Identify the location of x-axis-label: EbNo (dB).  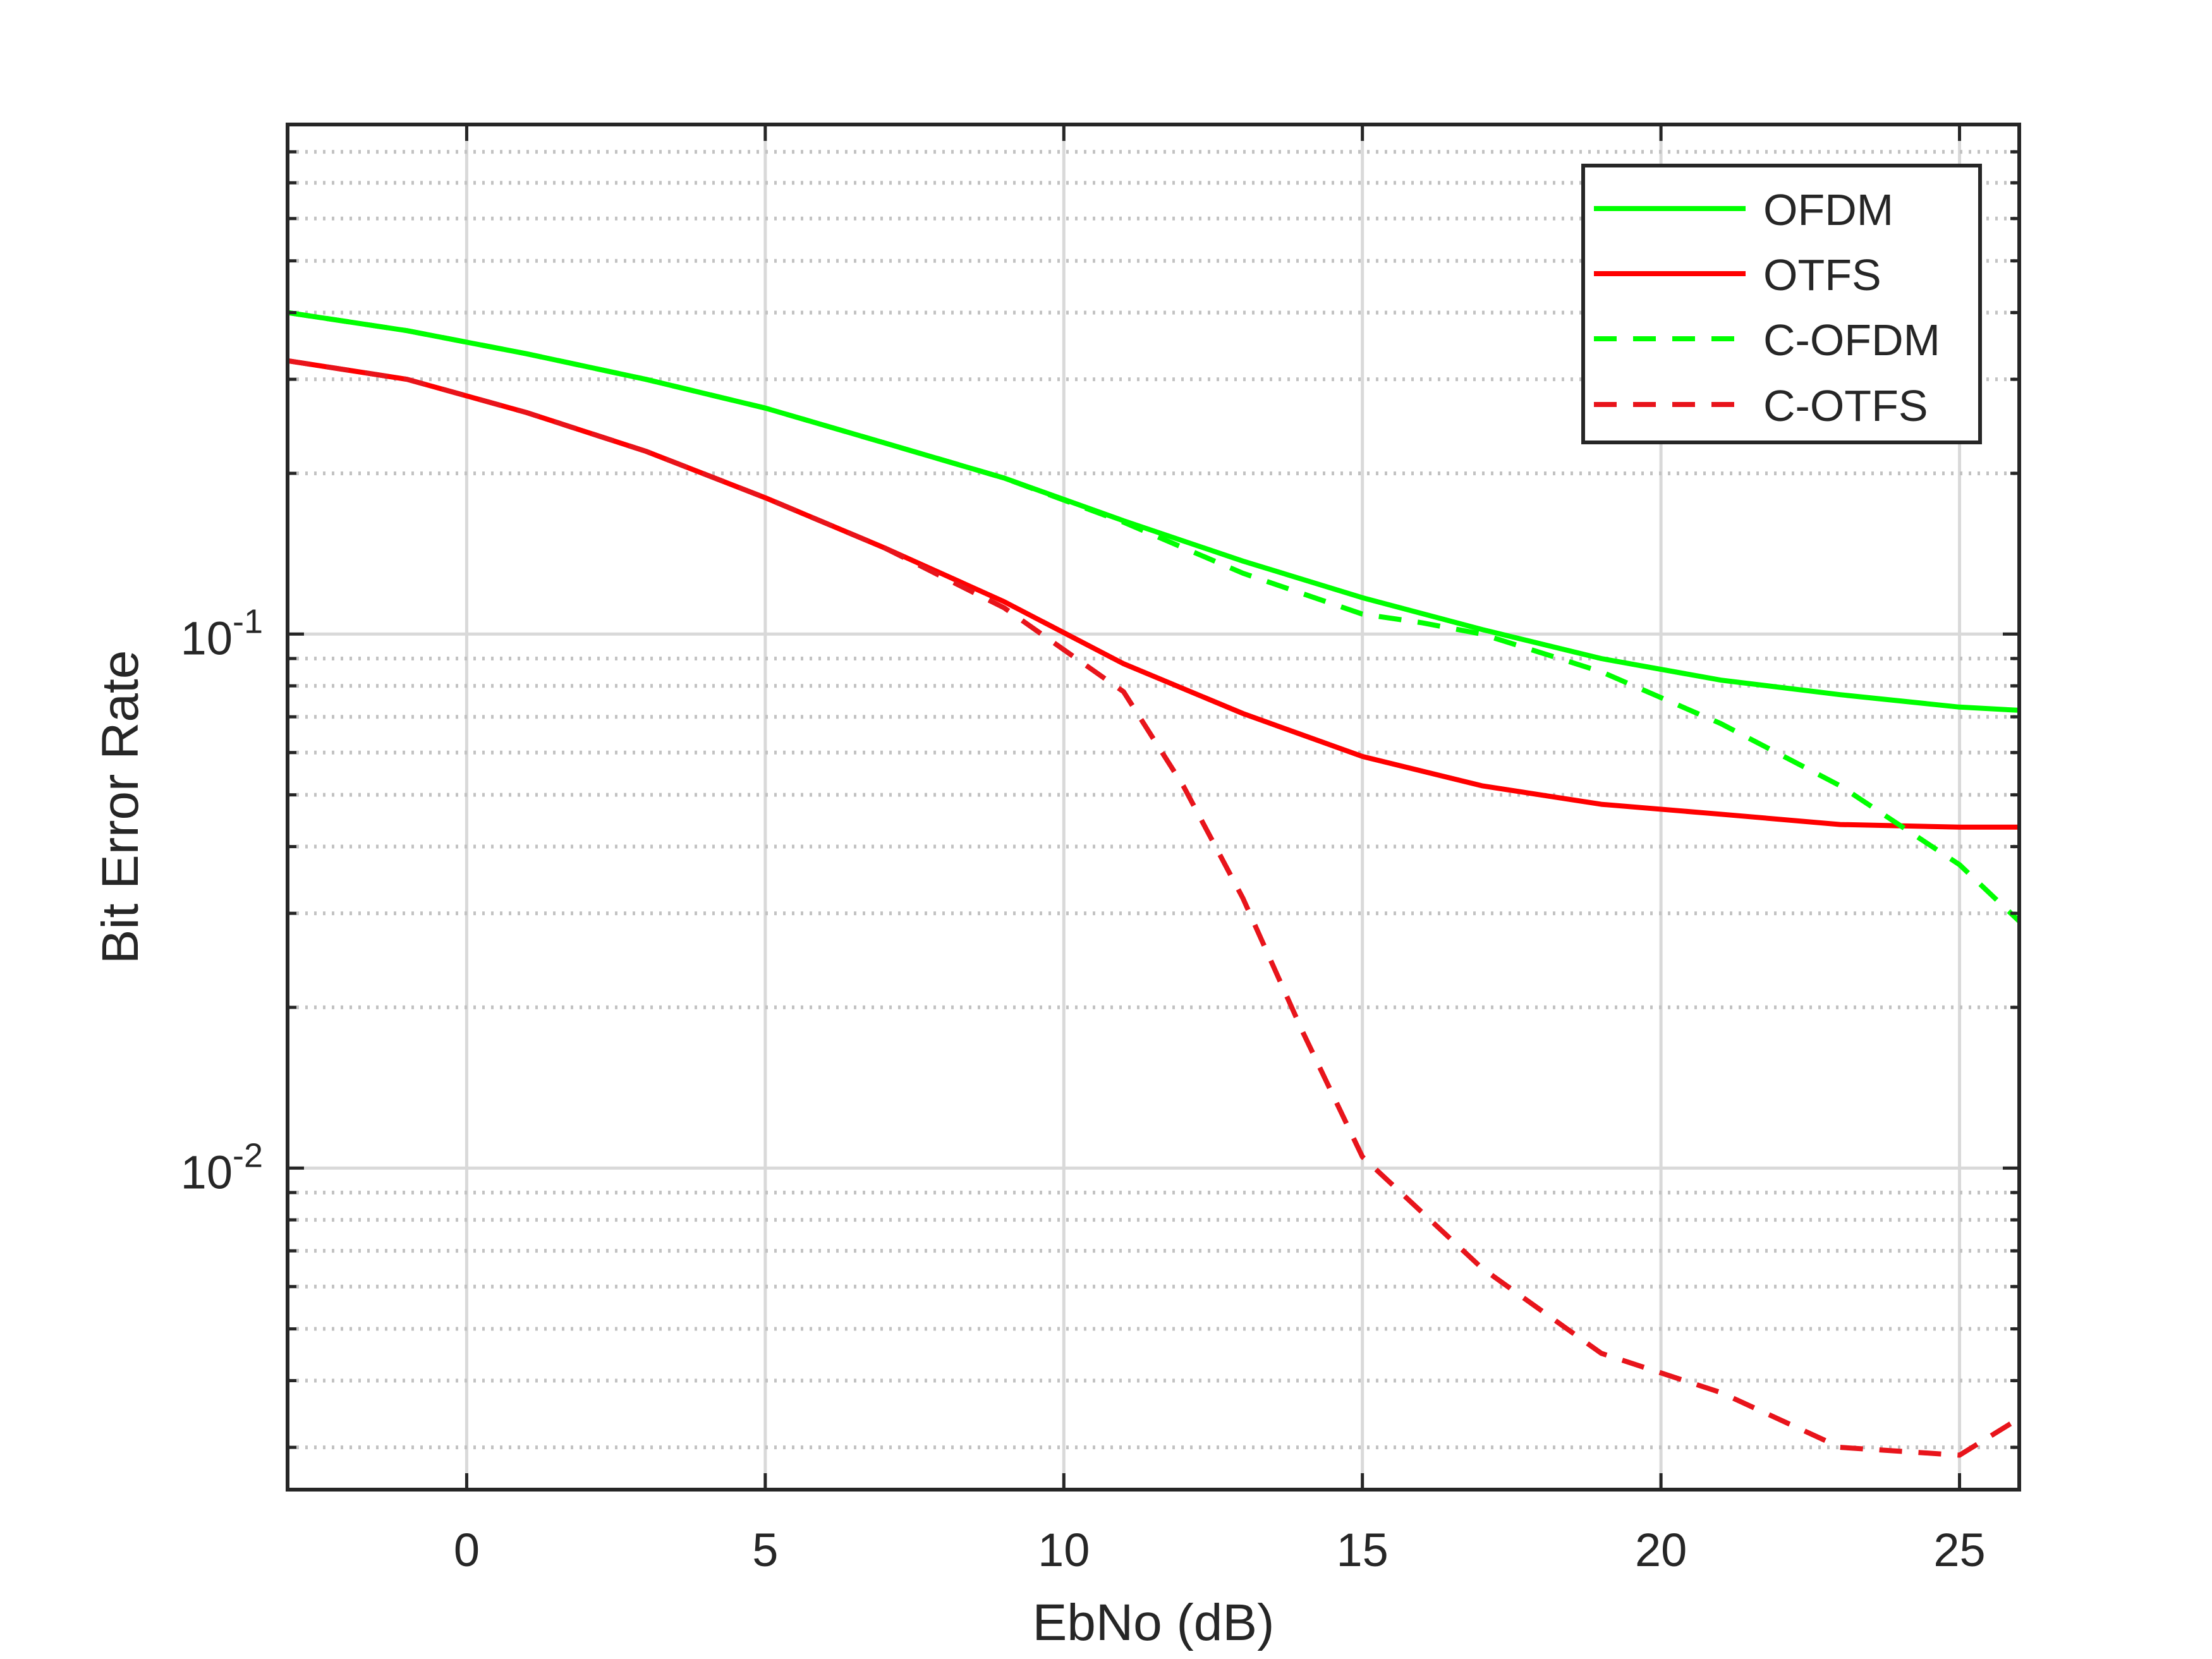
(1154, 1622).